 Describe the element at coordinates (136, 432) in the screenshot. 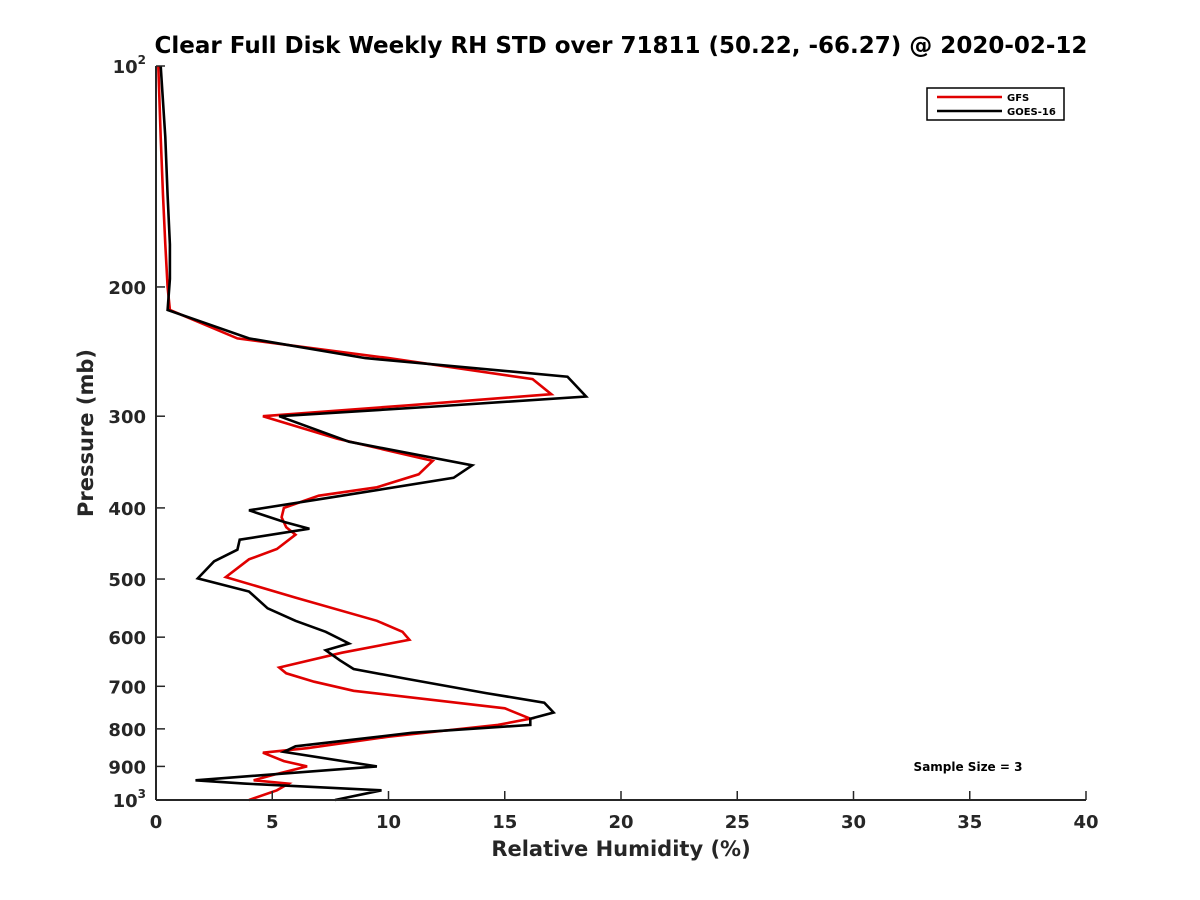

I see `y-ticks: 10² 200 300 400 500 600 700 800 900 10³` at that location.